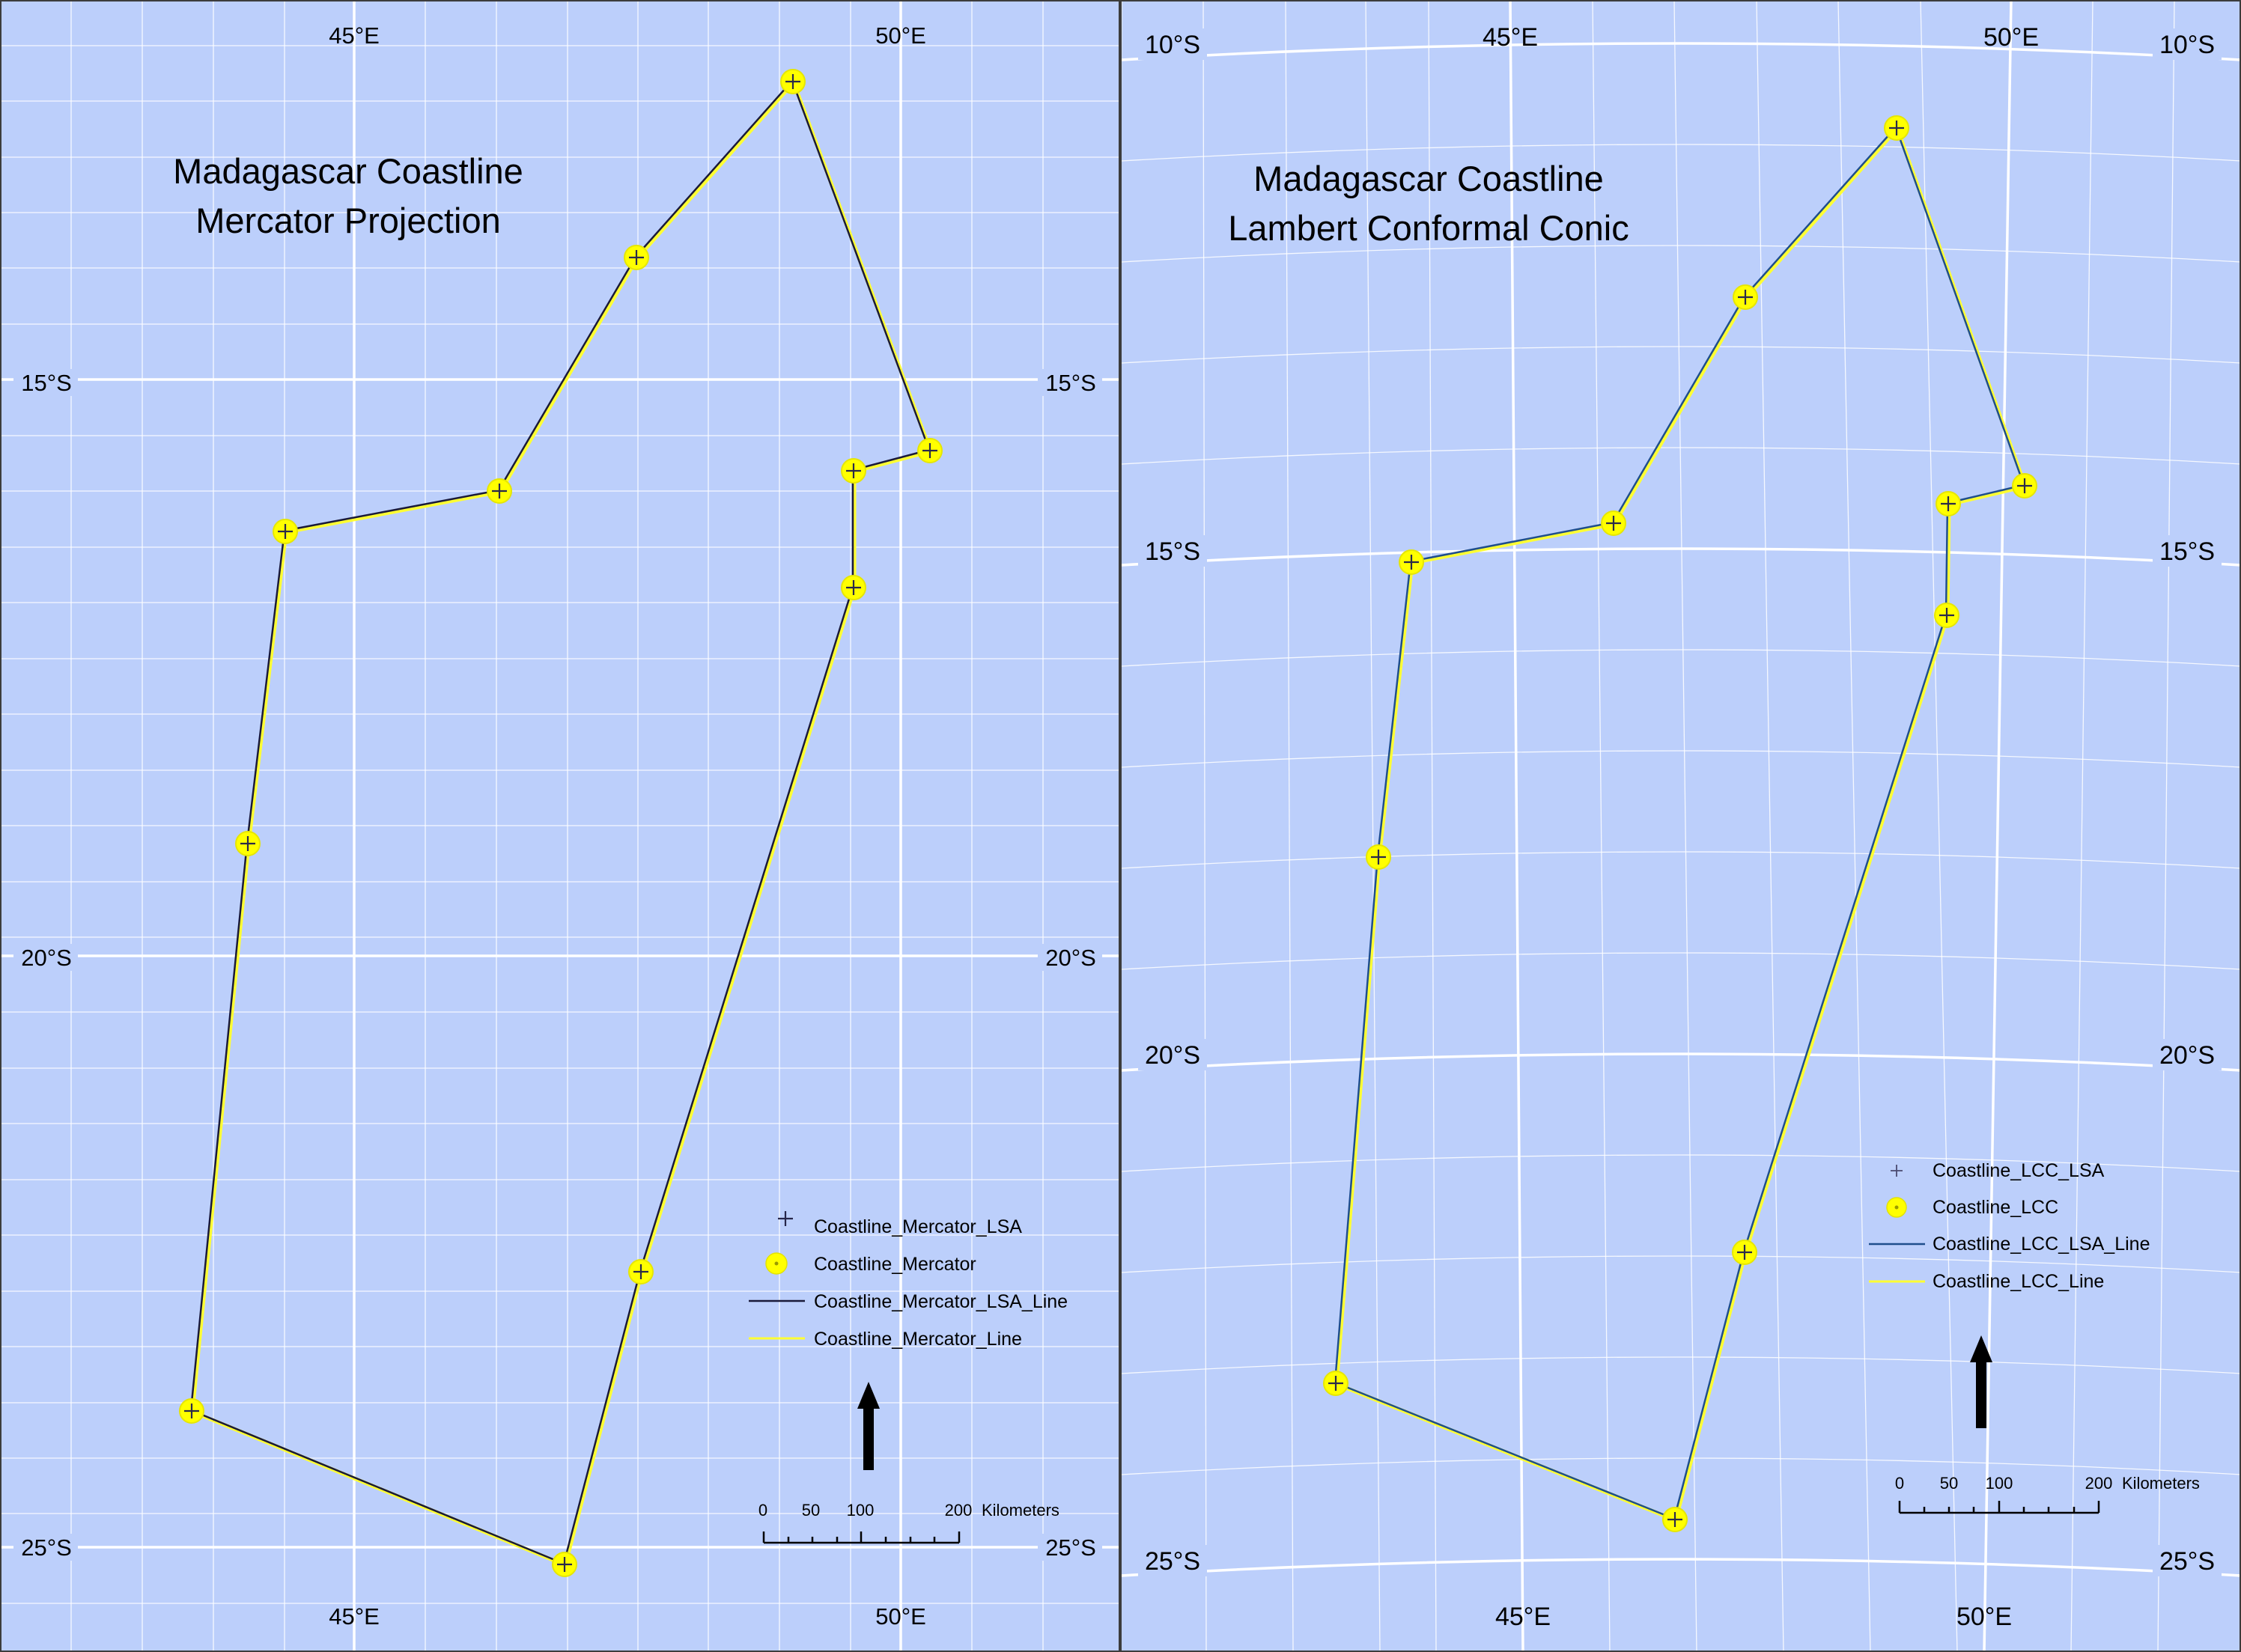  What do you see at coordinates (1996, 1207) in the screenshot?
I see `legend-label-points: Coastline_LCC` at bounding box center [1996, 1207].